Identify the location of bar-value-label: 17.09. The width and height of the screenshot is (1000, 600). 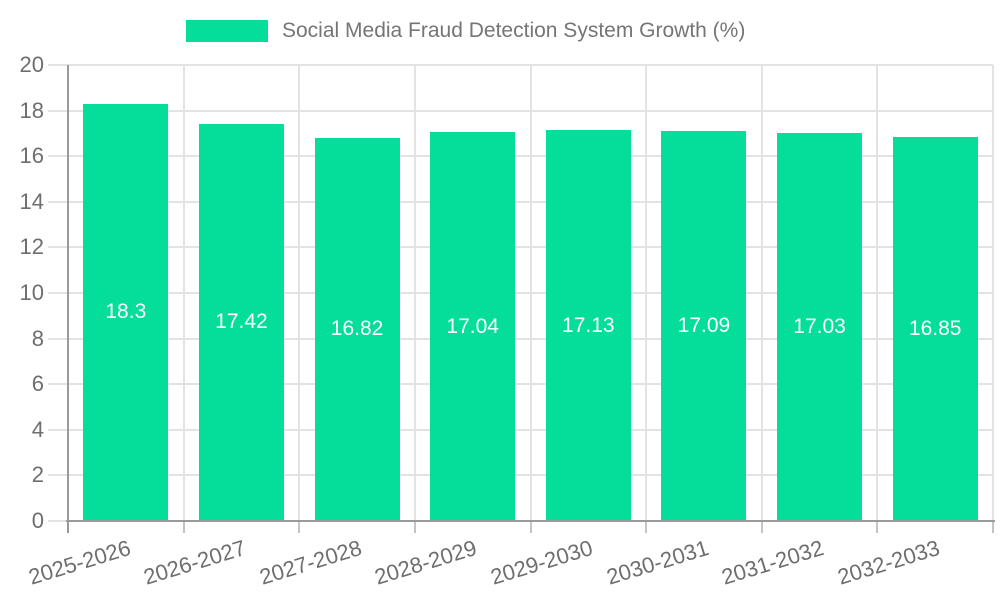
(704, 326).